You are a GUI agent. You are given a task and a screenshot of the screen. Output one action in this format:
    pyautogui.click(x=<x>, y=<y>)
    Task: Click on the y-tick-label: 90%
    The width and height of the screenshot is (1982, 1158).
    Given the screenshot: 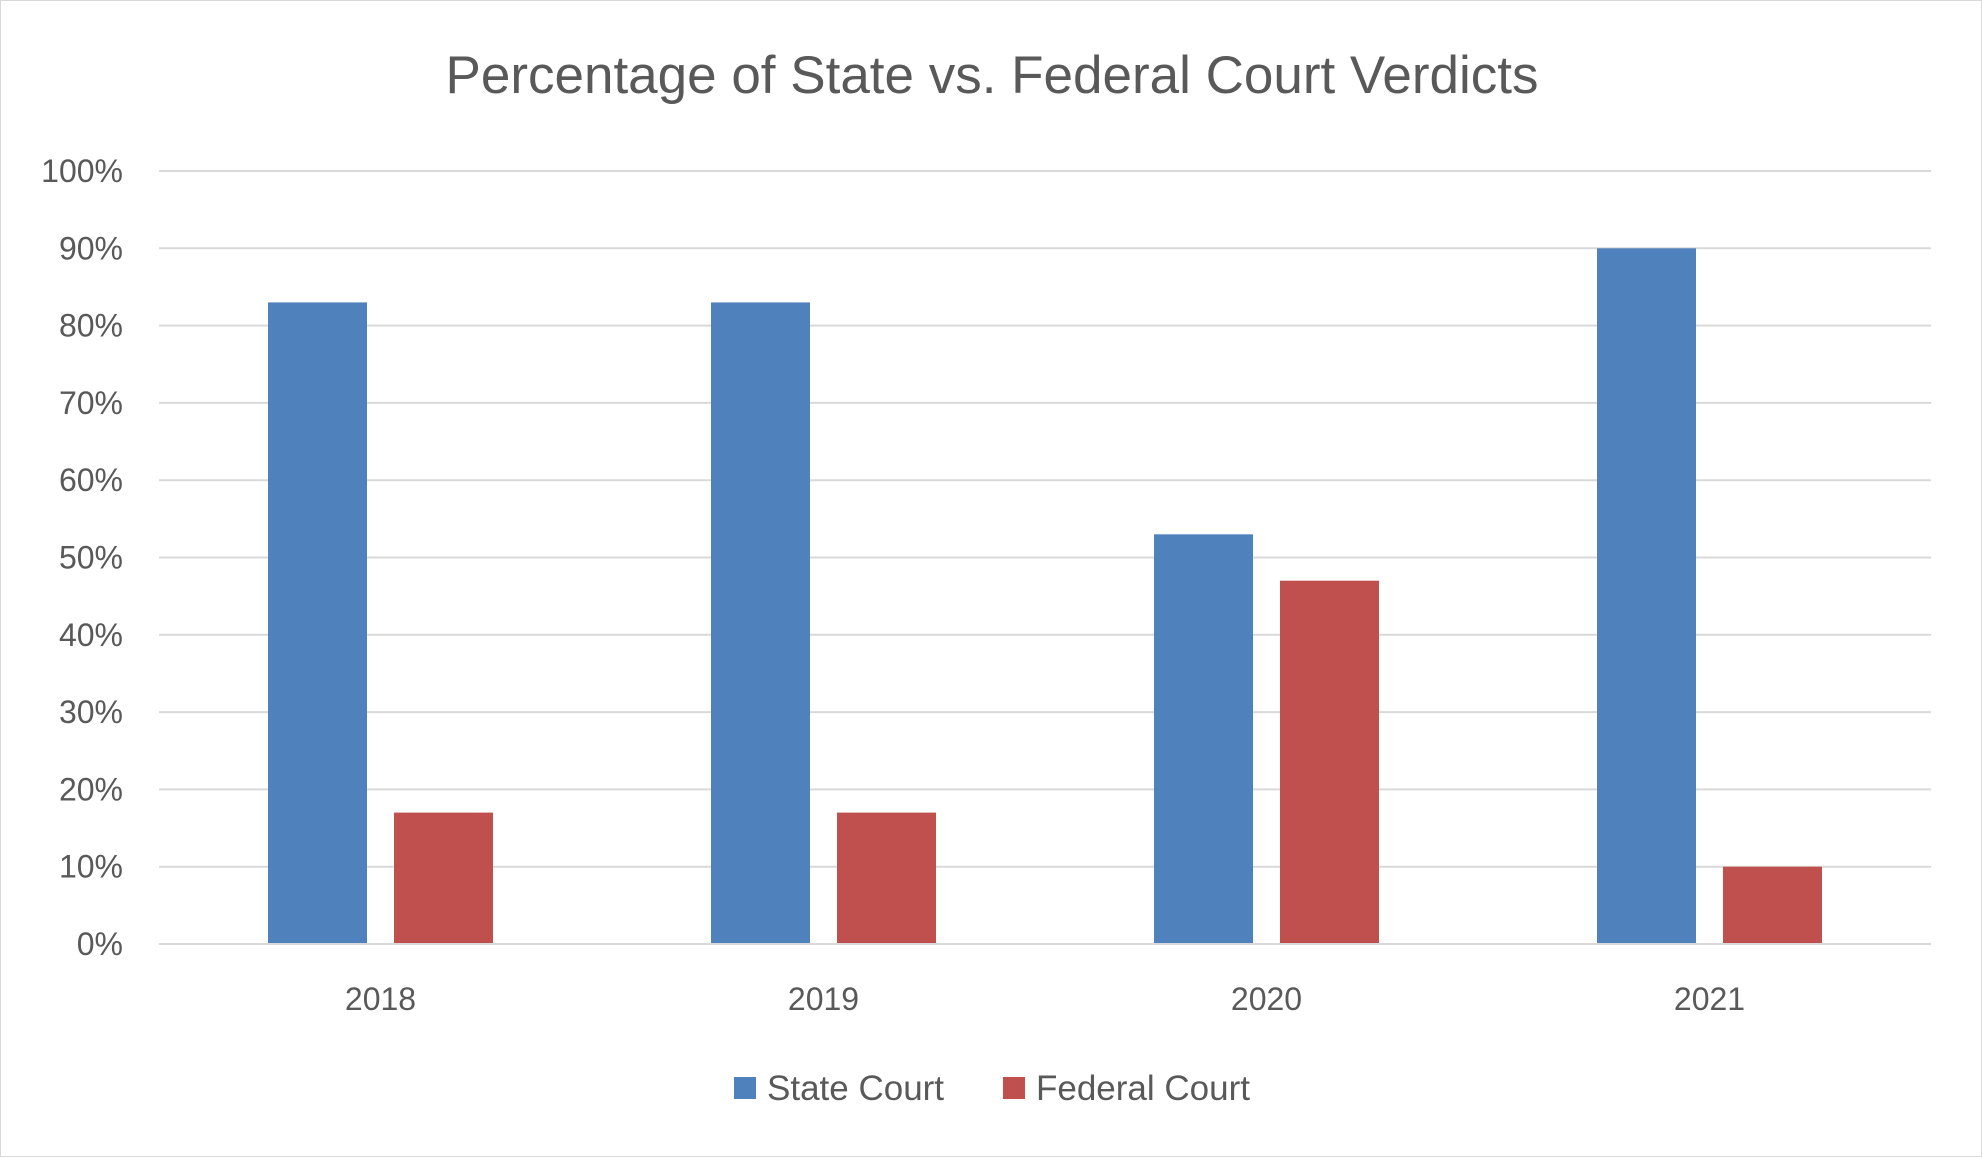 What is the action you would take?
    pyautogui.click(x=91, y=248)
    